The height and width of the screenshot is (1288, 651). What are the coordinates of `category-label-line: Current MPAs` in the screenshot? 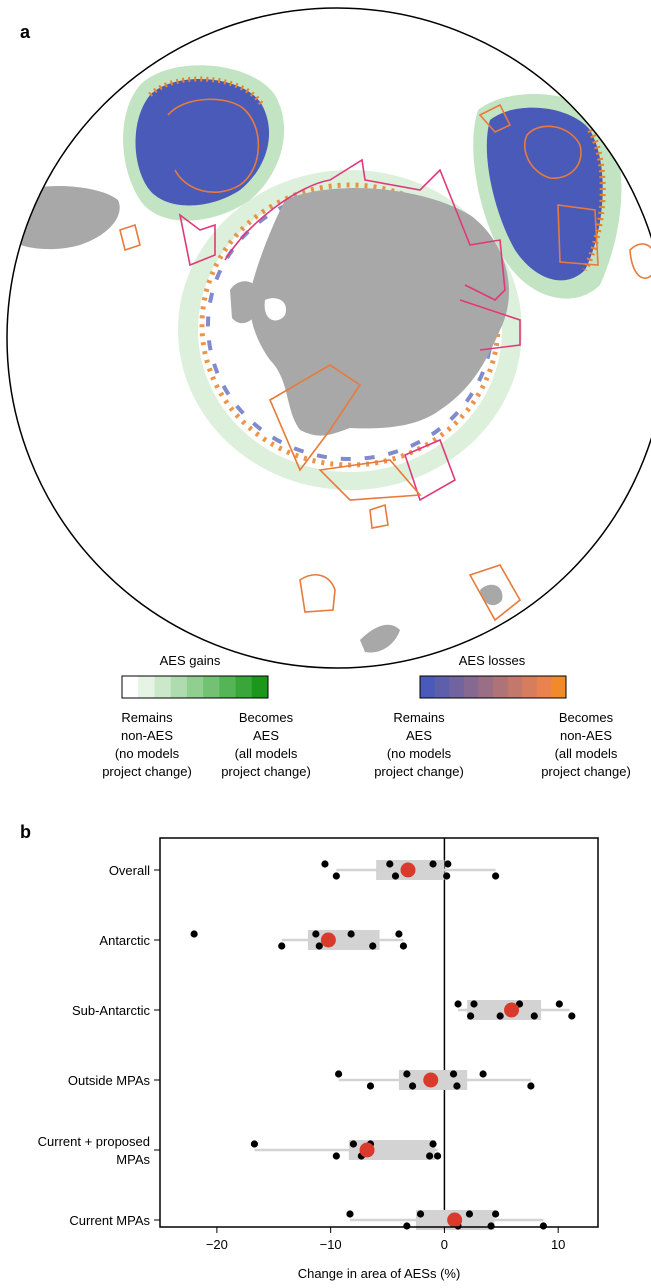 It's located at (109, 1220).